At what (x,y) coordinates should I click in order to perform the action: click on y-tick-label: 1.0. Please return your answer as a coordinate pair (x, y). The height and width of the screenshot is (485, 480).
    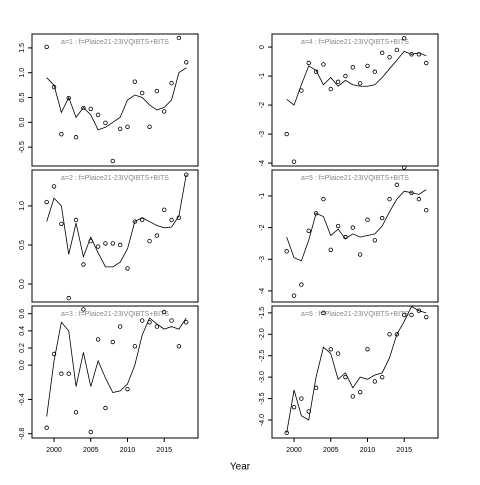
    Looking at the image, I should click on (22, 206).